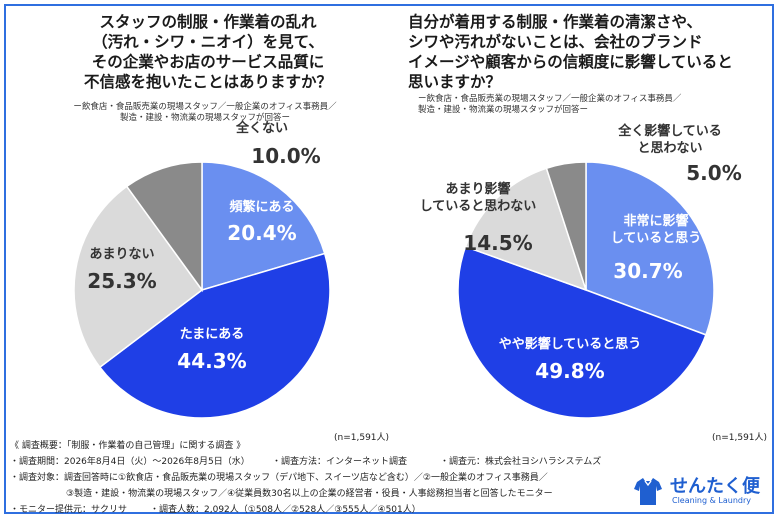  I want to click on brand-logo: せんたく便 Cleaning & Laundry, so click(701, 492).